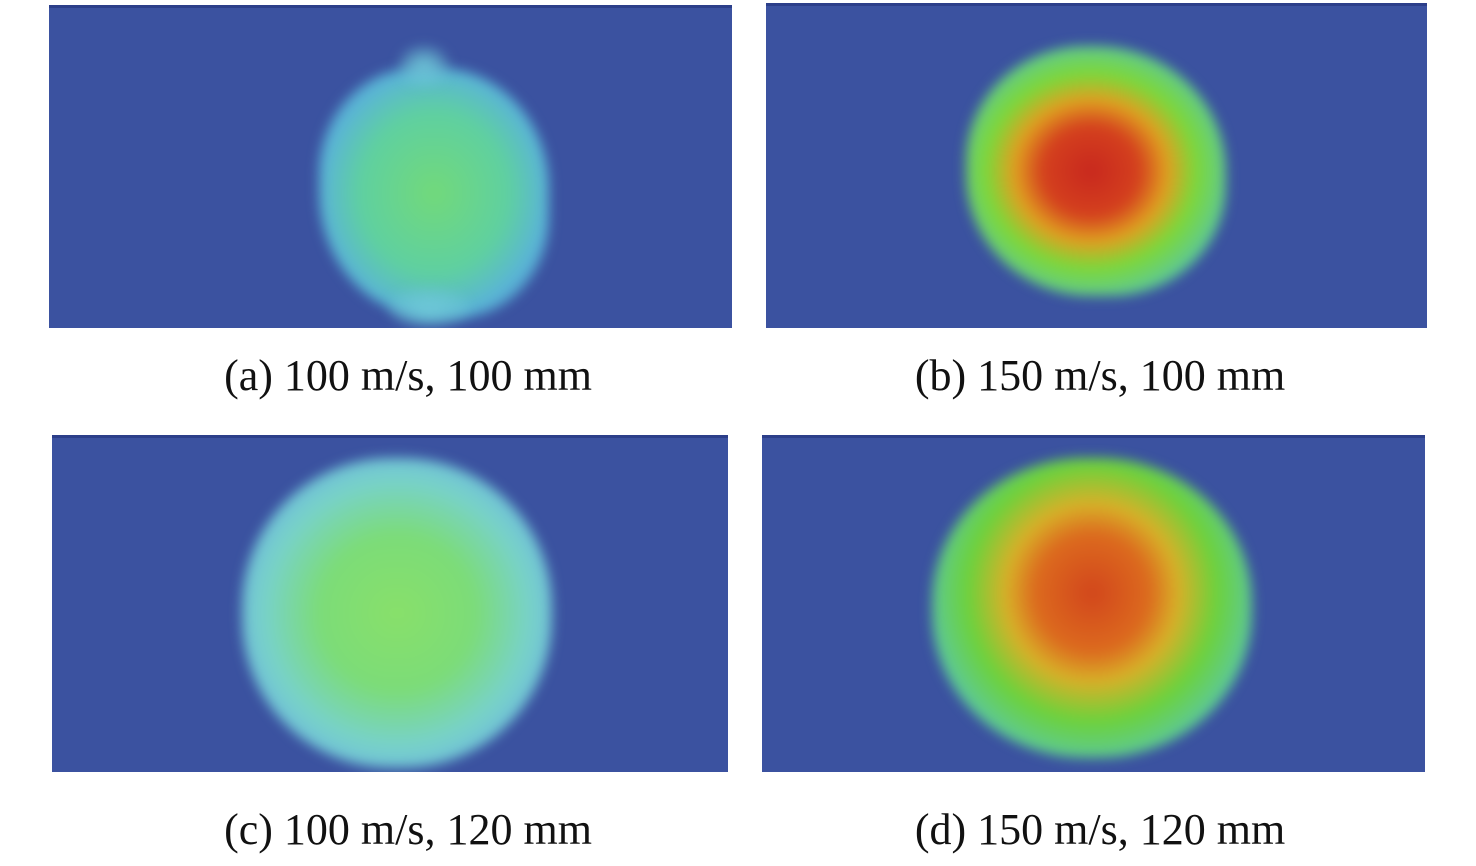  Describe the element at coordinates (1100, 375) in the screenshot. I see `caption-b: (b) 150 m/s, 100 mm` at that location.